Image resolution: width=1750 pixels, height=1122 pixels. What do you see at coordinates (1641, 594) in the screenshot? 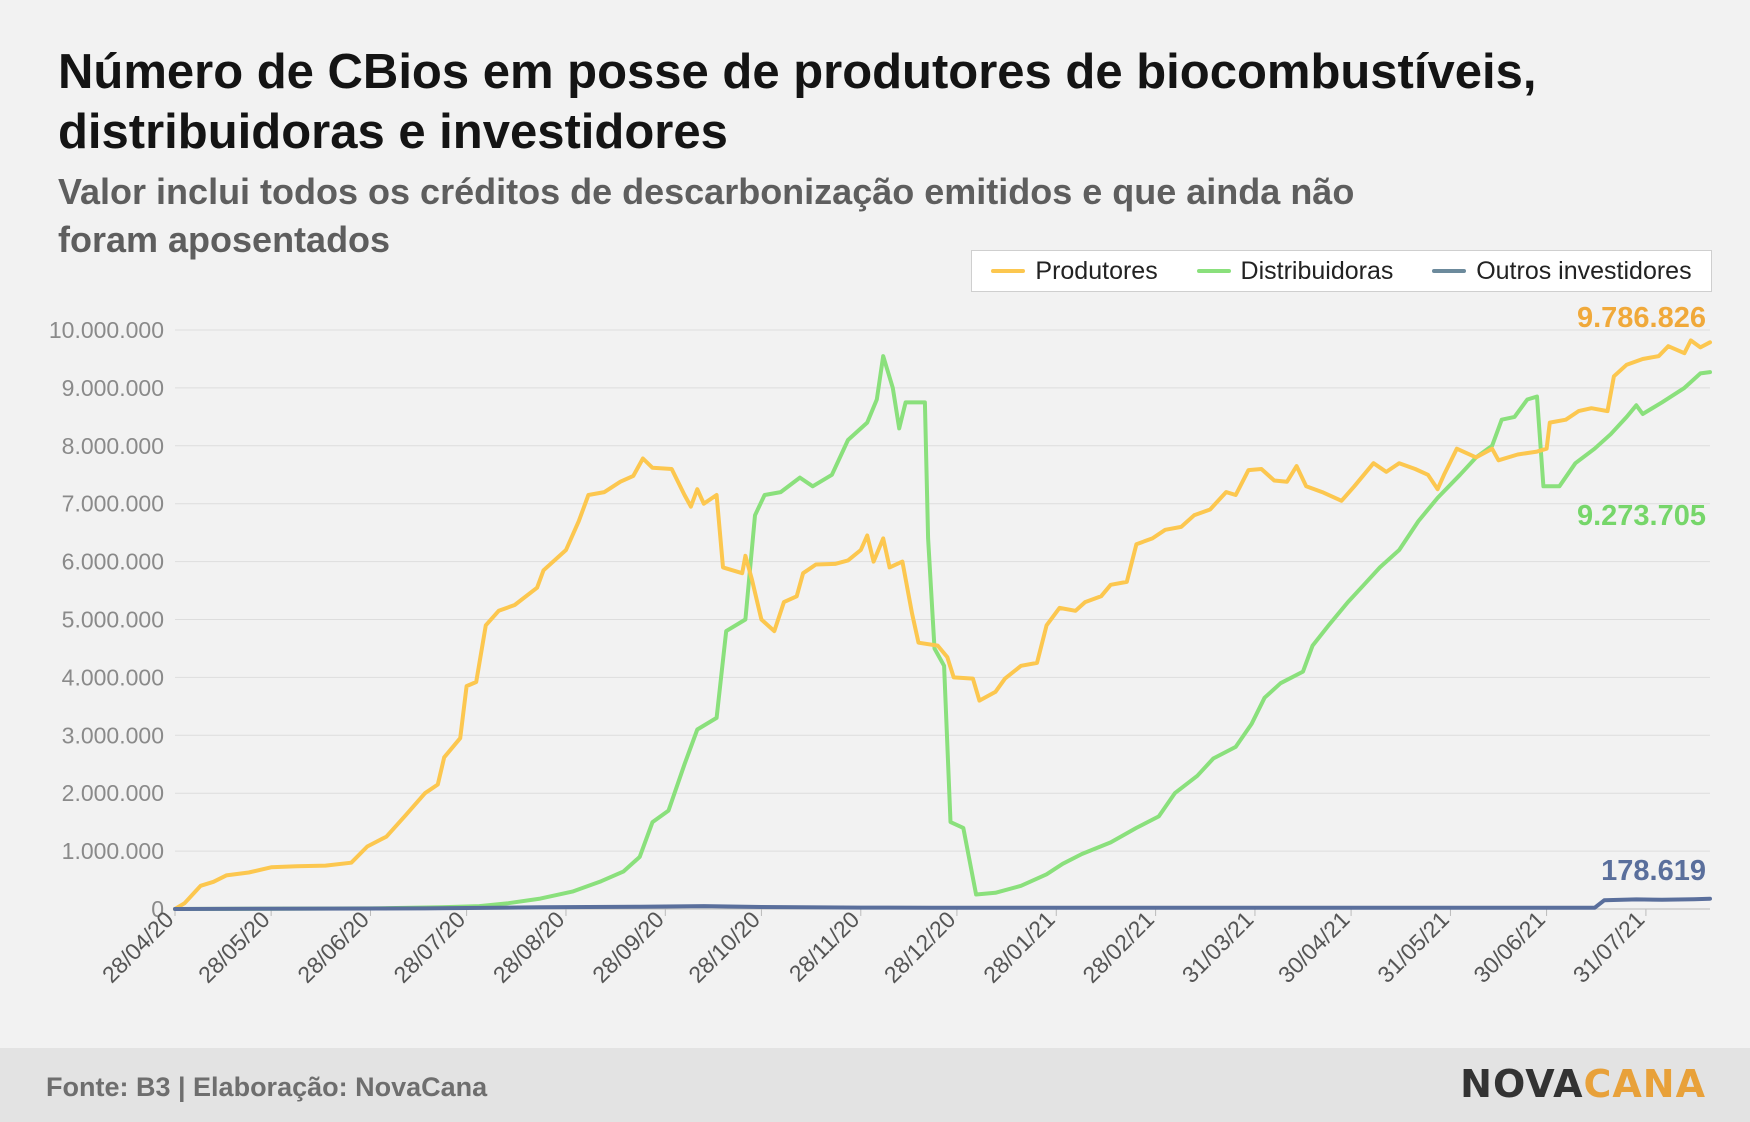
I see `end-value-labels: 9.786.826 9.273.705 178.619` at bounding box center [1641, 594].